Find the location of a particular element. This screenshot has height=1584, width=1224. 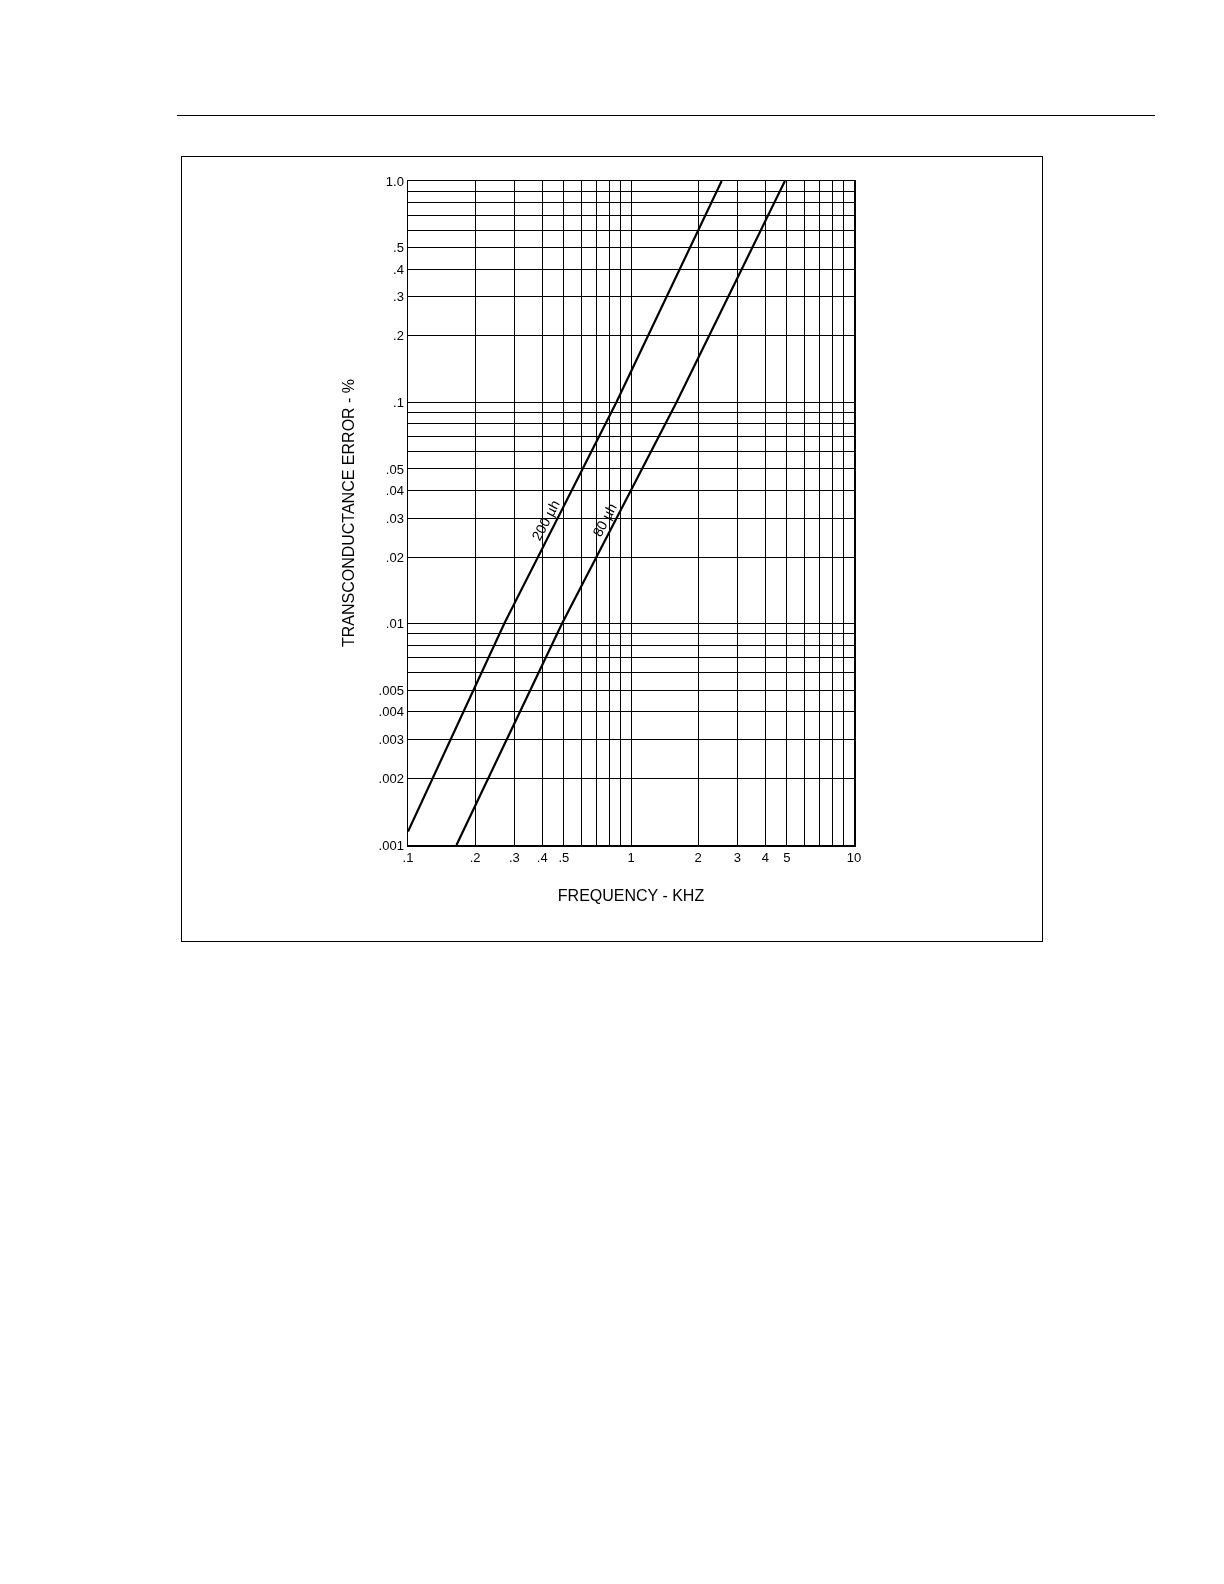

x-tick-label: 10 is located at coordinates (854, 858).